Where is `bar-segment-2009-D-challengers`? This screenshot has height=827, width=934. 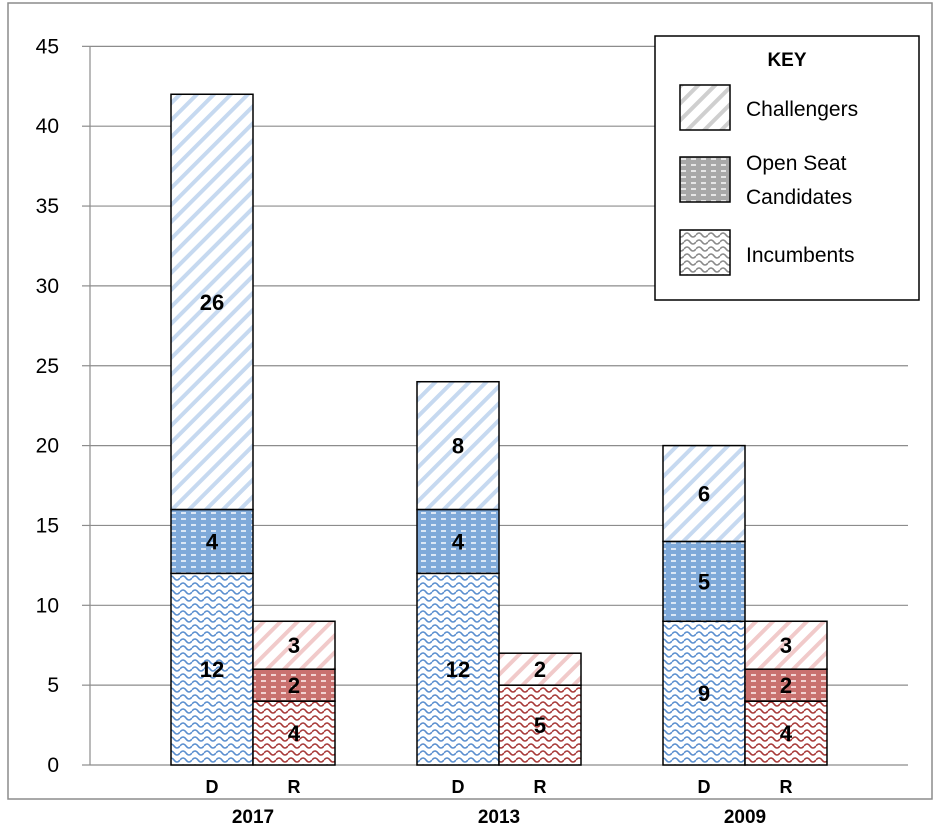 bar-segment-2009-D-challengers is located at coordinates (704, 493).